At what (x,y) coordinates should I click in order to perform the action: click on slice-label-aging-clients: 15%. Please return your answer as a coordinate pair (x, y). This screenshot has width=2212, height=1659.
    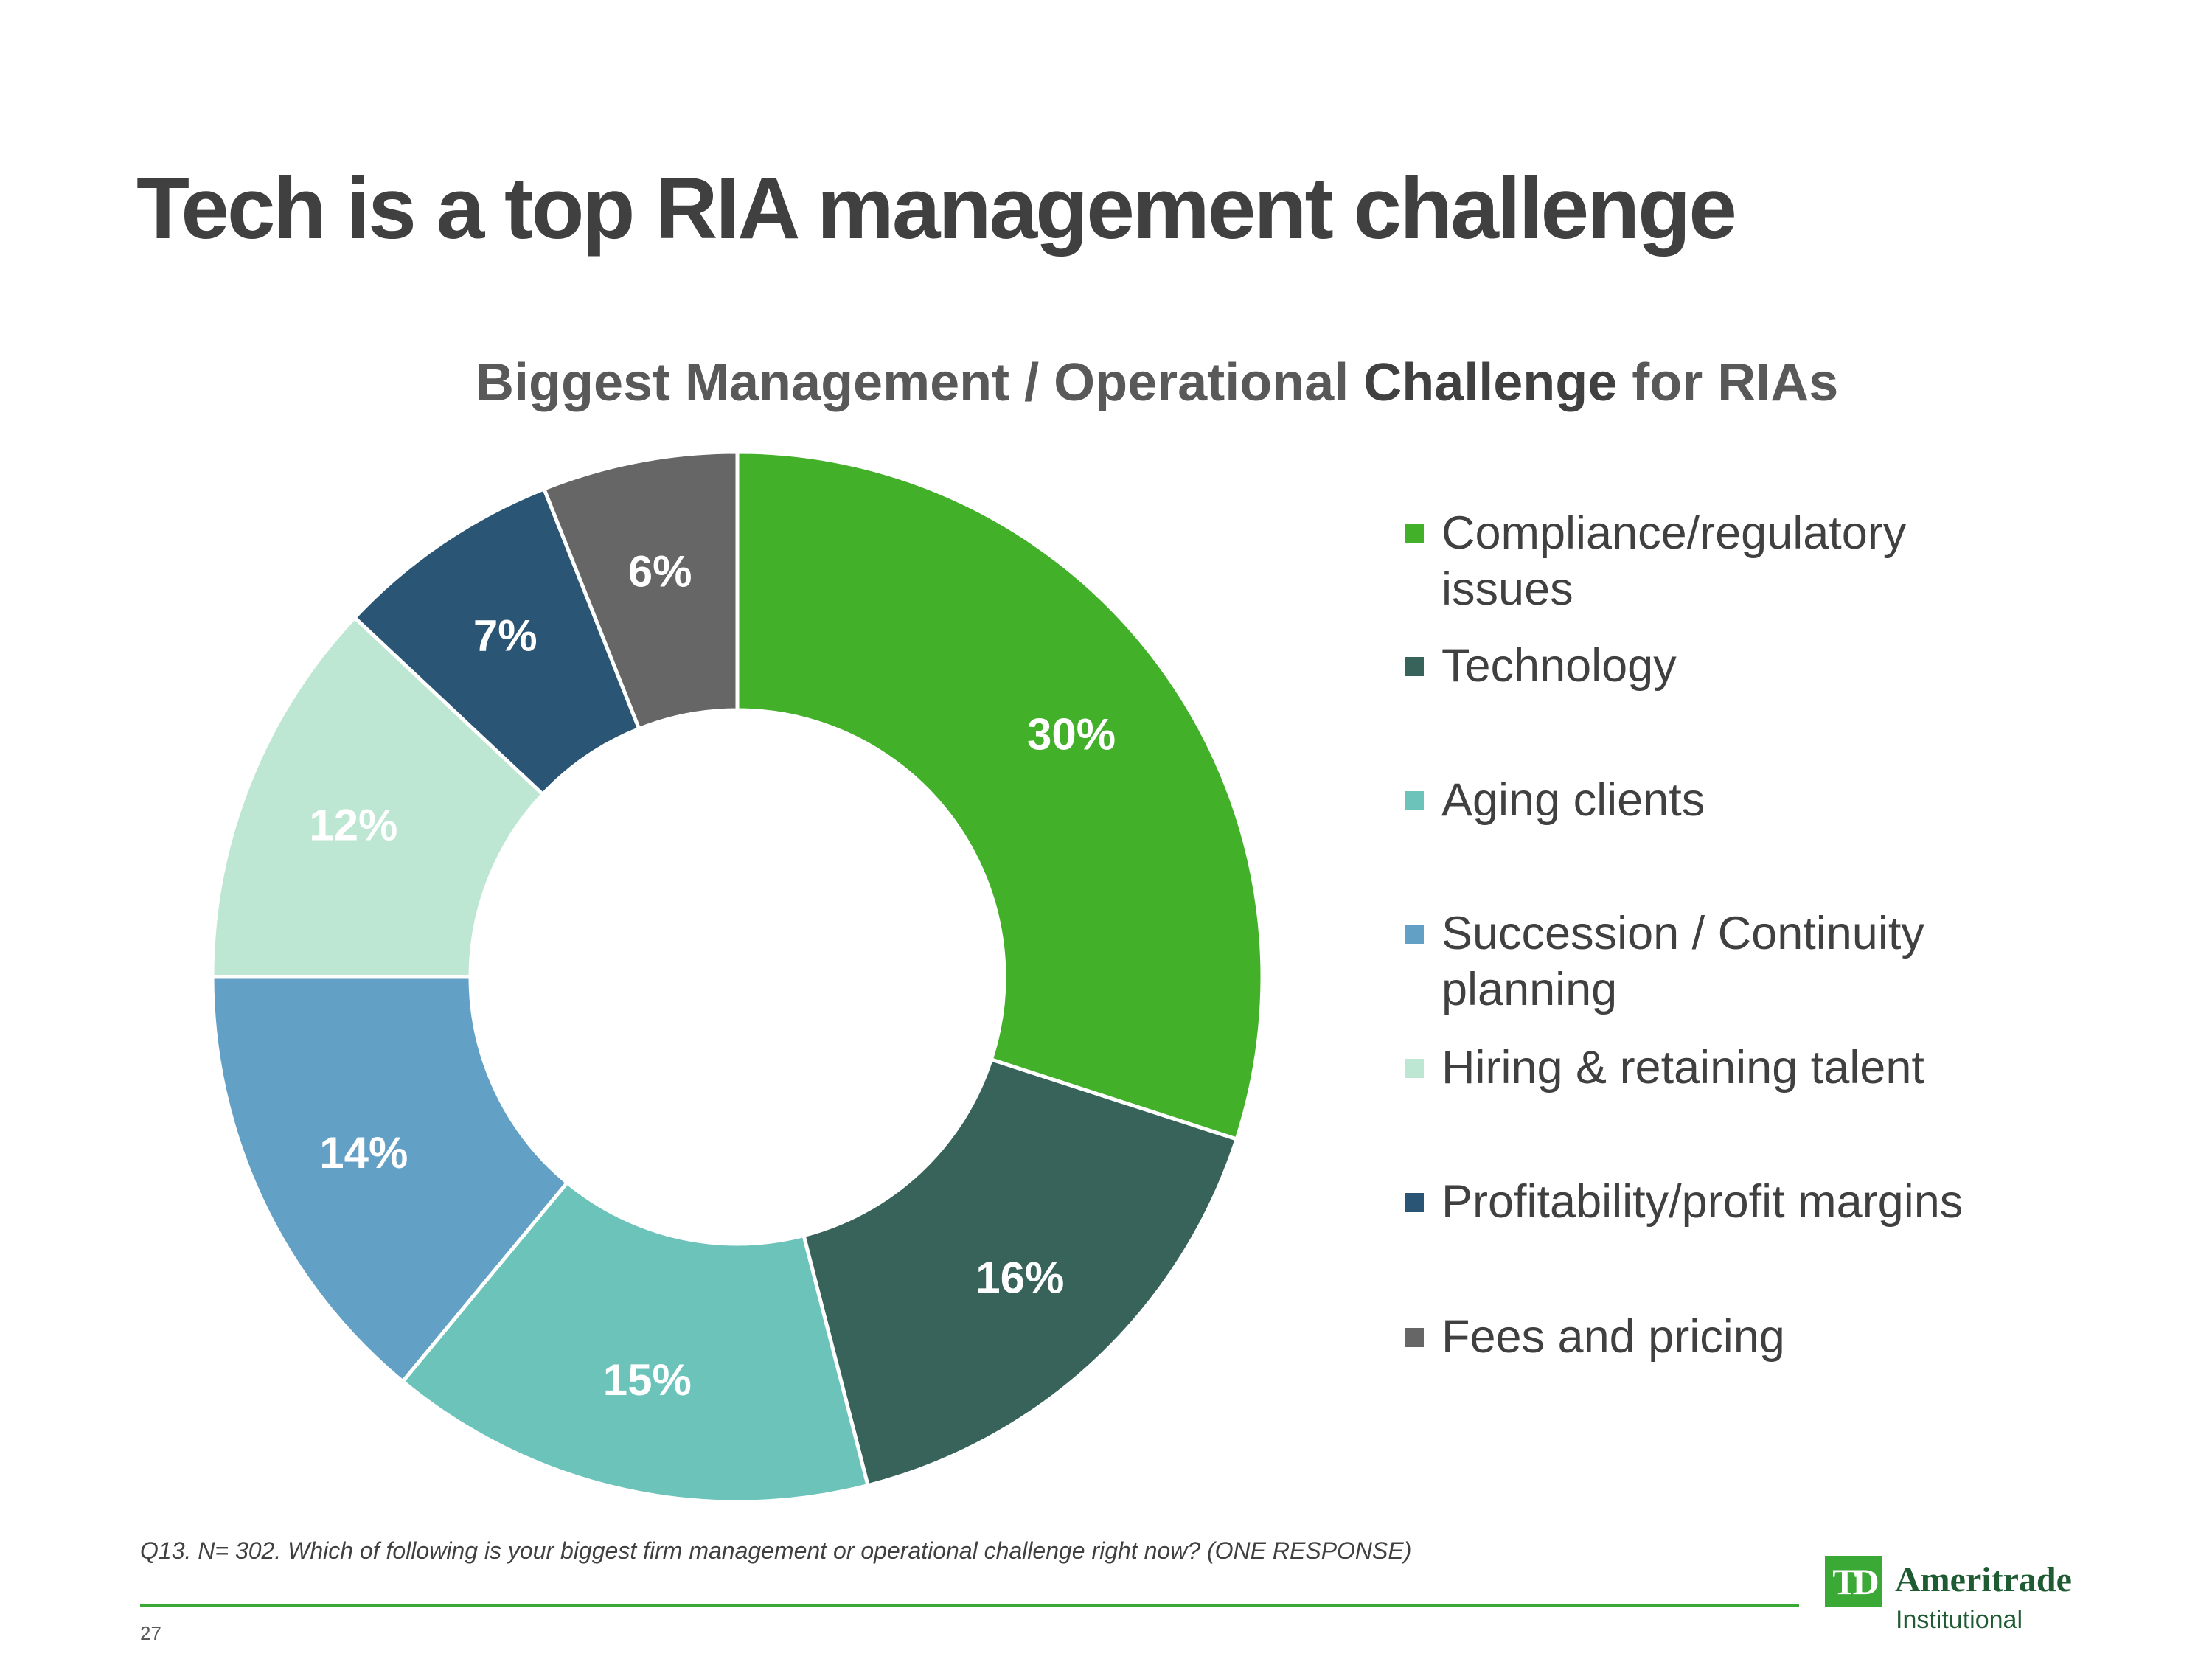
    Looking at the image, I should click on (647, 1380).